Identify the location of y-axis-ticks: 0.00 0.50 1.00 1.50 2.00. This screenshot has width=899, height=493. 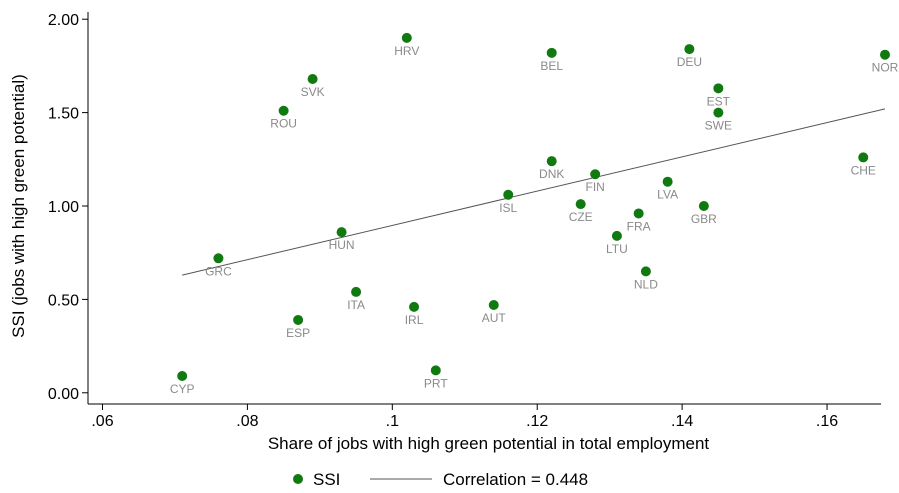
(68, 207).